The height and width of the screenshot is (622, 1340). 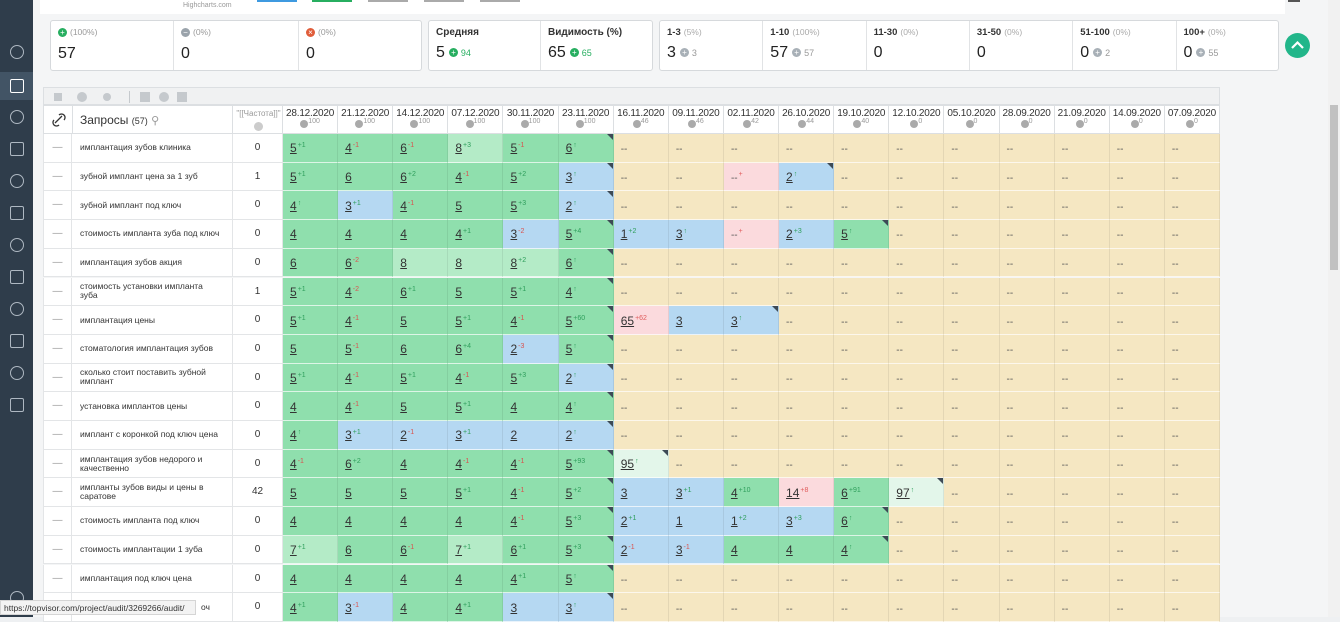 What do you see at coordinates (421, 406) in the screenshot?
I see `position-cell: 5` at bounding box center [421, 406].